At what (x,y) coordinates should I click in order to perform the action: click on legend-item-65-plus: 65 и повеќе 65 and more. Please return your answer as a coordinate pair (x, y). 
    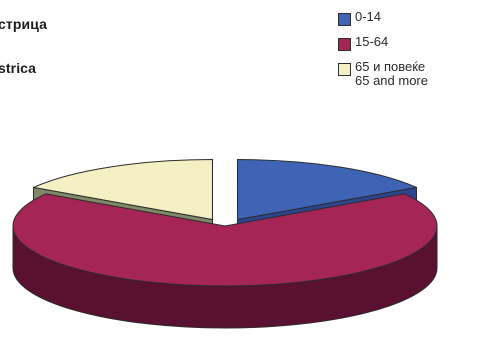
    Looking at the image, I should click on (410, 74).